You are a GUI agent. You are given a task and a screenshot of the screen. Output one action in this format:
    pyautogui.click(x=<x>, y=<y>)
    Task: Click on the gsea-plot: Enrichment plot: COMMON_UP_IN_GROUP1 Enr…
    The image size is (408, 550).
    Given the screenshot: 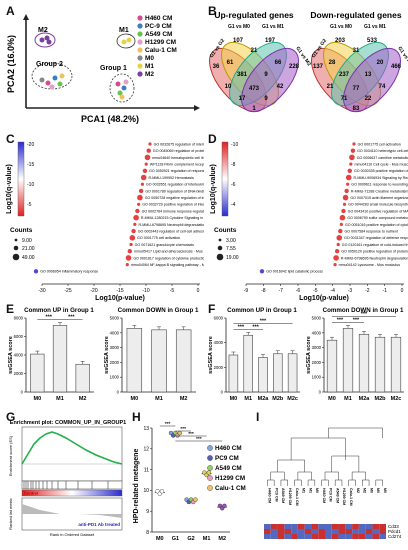 What is the action you would take?
    pyautogui.click(x=67, y=478)
    